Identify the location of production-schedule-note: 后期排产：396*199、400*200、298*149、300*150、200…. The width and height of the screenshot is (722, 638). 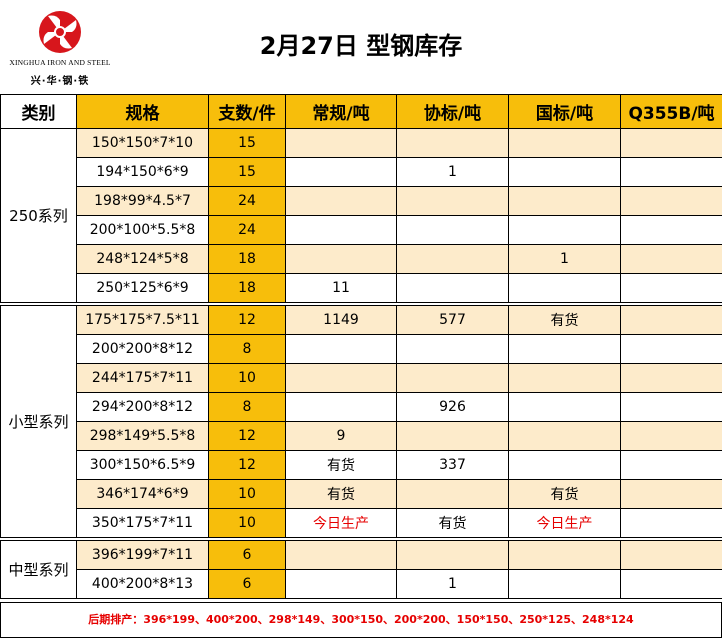
(361, 620).